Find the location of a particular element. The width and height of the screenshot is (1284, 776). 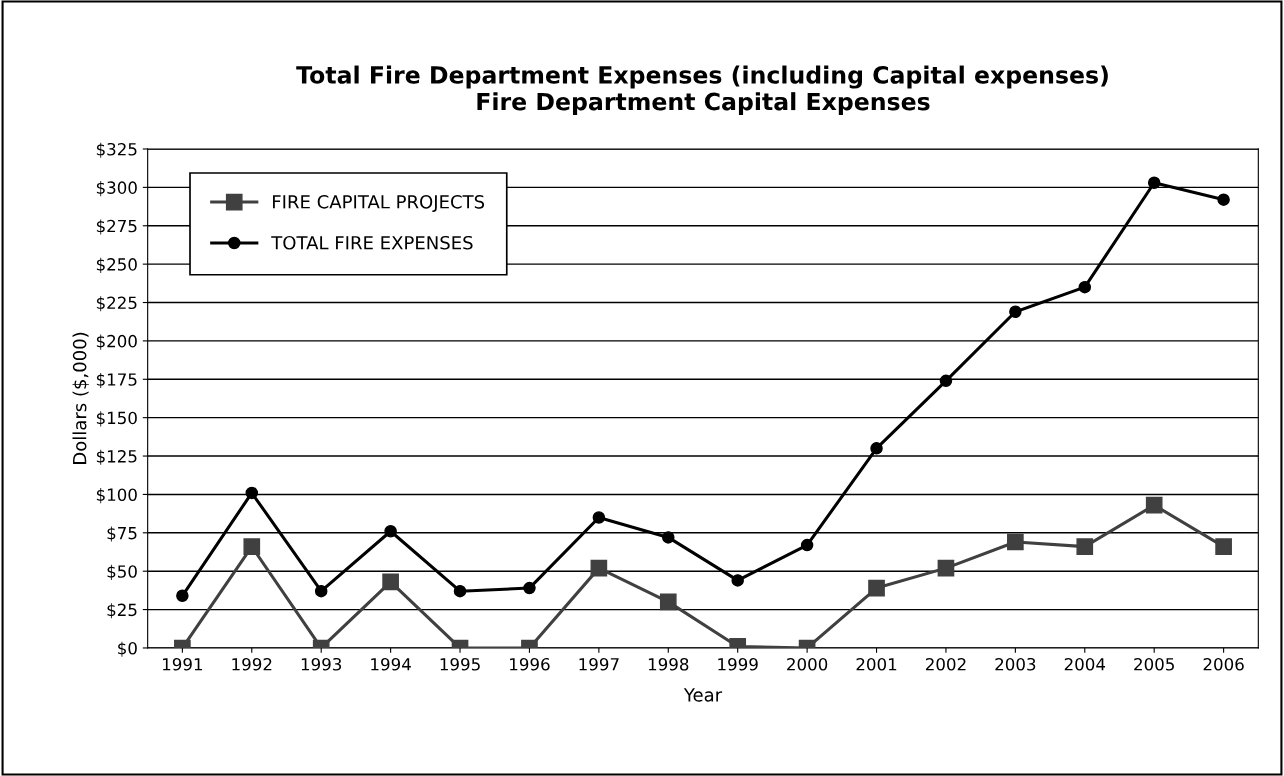

chart-title: Total Fire Department Expenses (including Capital expenses) Fire Department Capital Expenses is located at coordinates (702, 90).